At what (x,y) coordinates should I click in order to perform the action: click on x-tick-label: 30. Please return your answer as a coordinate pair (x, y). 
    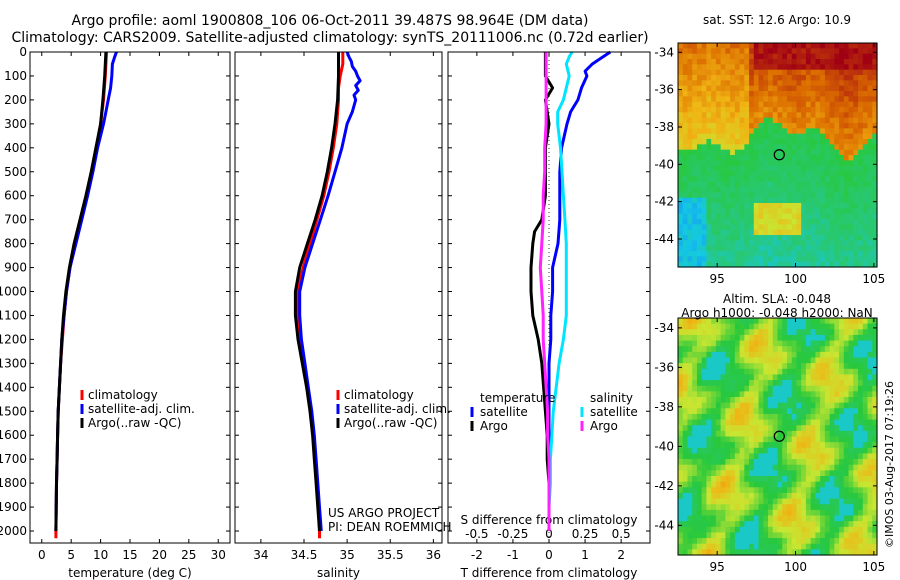
    Looking at the image, I should click on (218, 555).